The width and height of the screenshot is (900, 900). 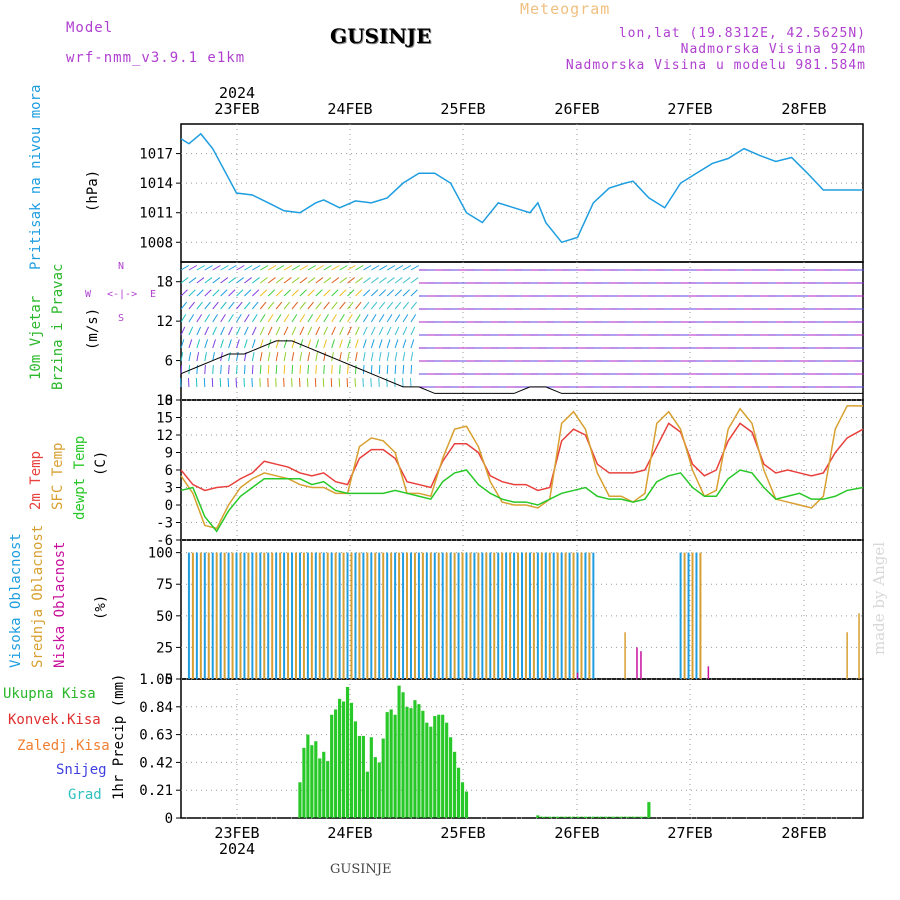 What do you see at coordinates (153, 294) in the screenshot?
I see `compass-e: E` at bounding box center [153, 294].